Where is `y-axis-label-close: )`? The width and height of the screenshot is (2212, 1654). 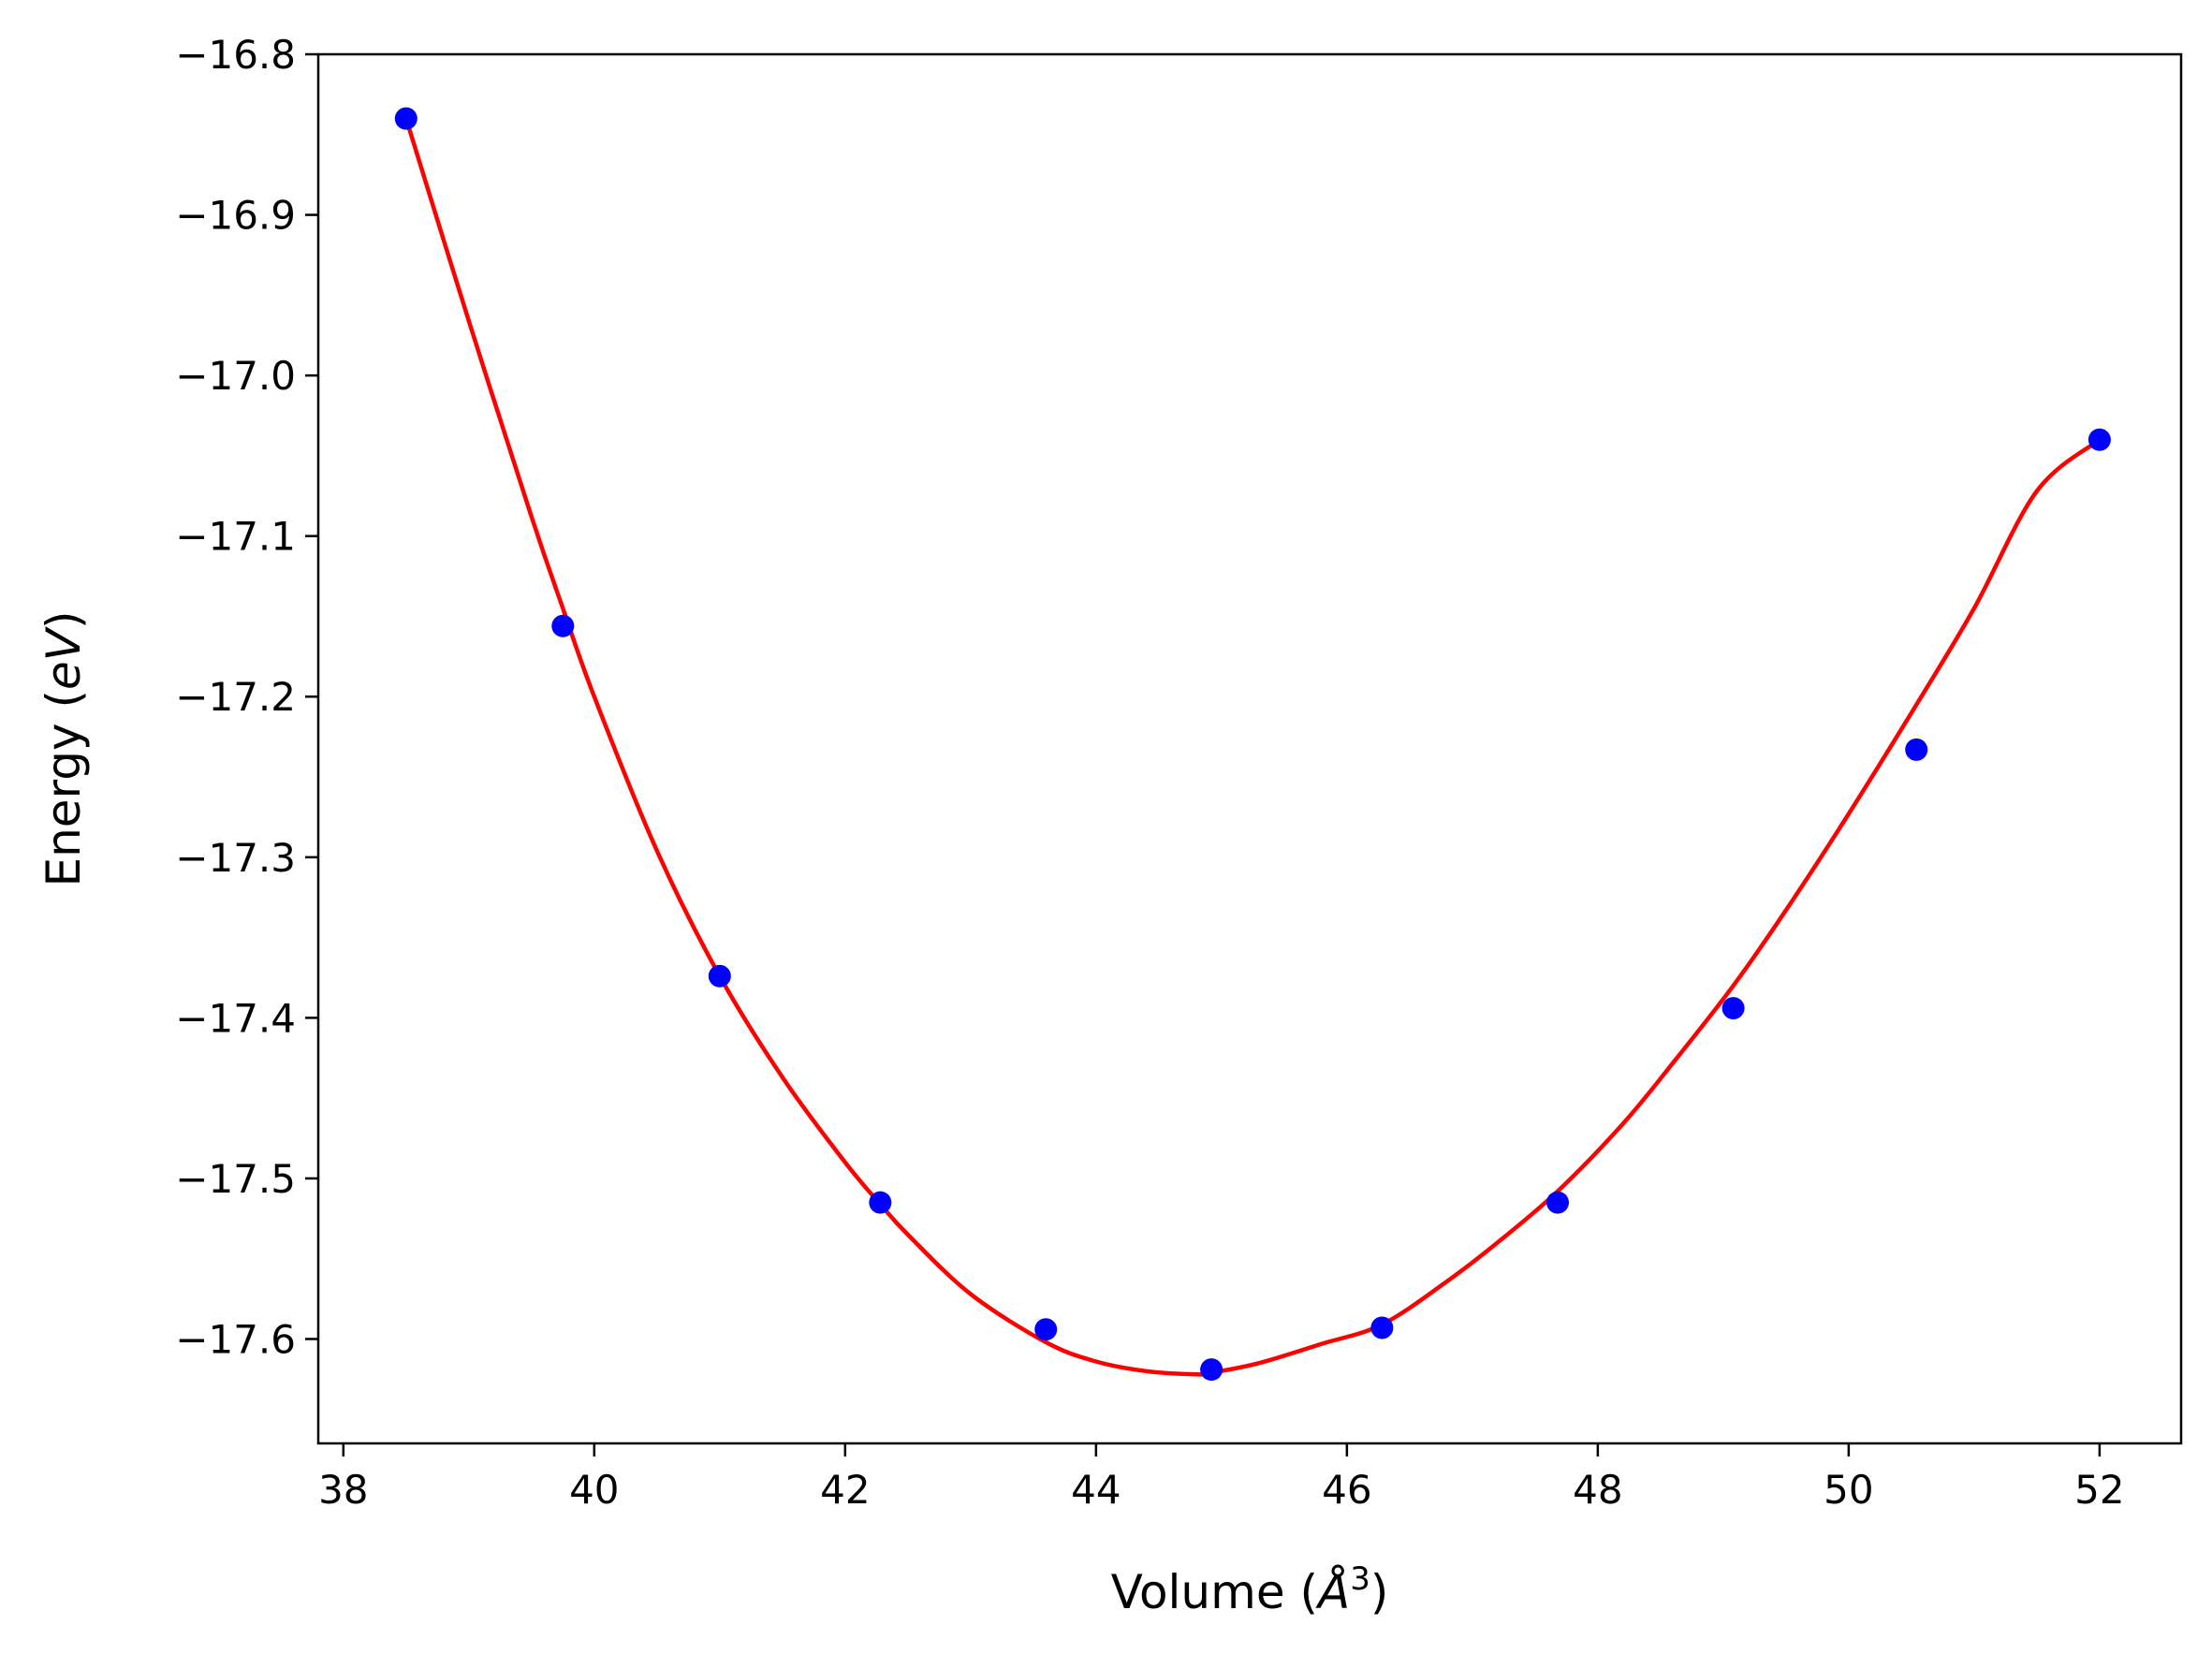
y-axis-label-close: ) is located at coordinates (64, 620).